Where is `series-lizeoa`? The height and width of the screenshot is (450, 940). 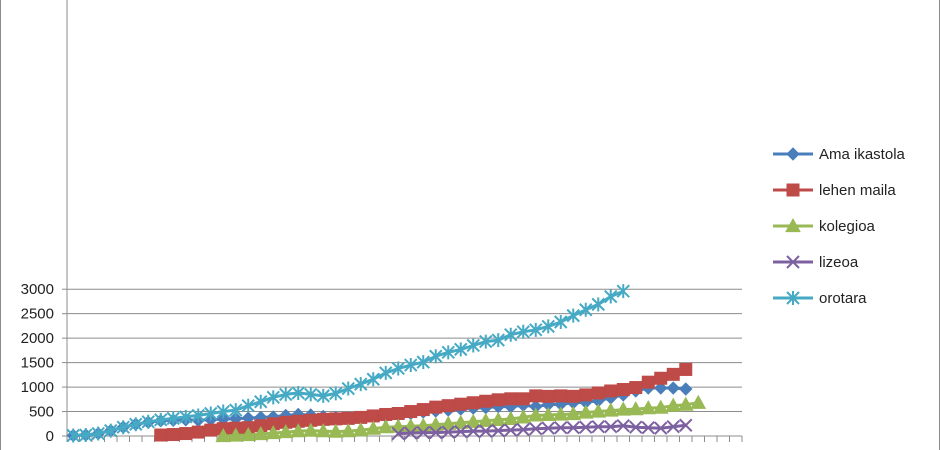 series-lizeoa is located at coordinates (542, 429).